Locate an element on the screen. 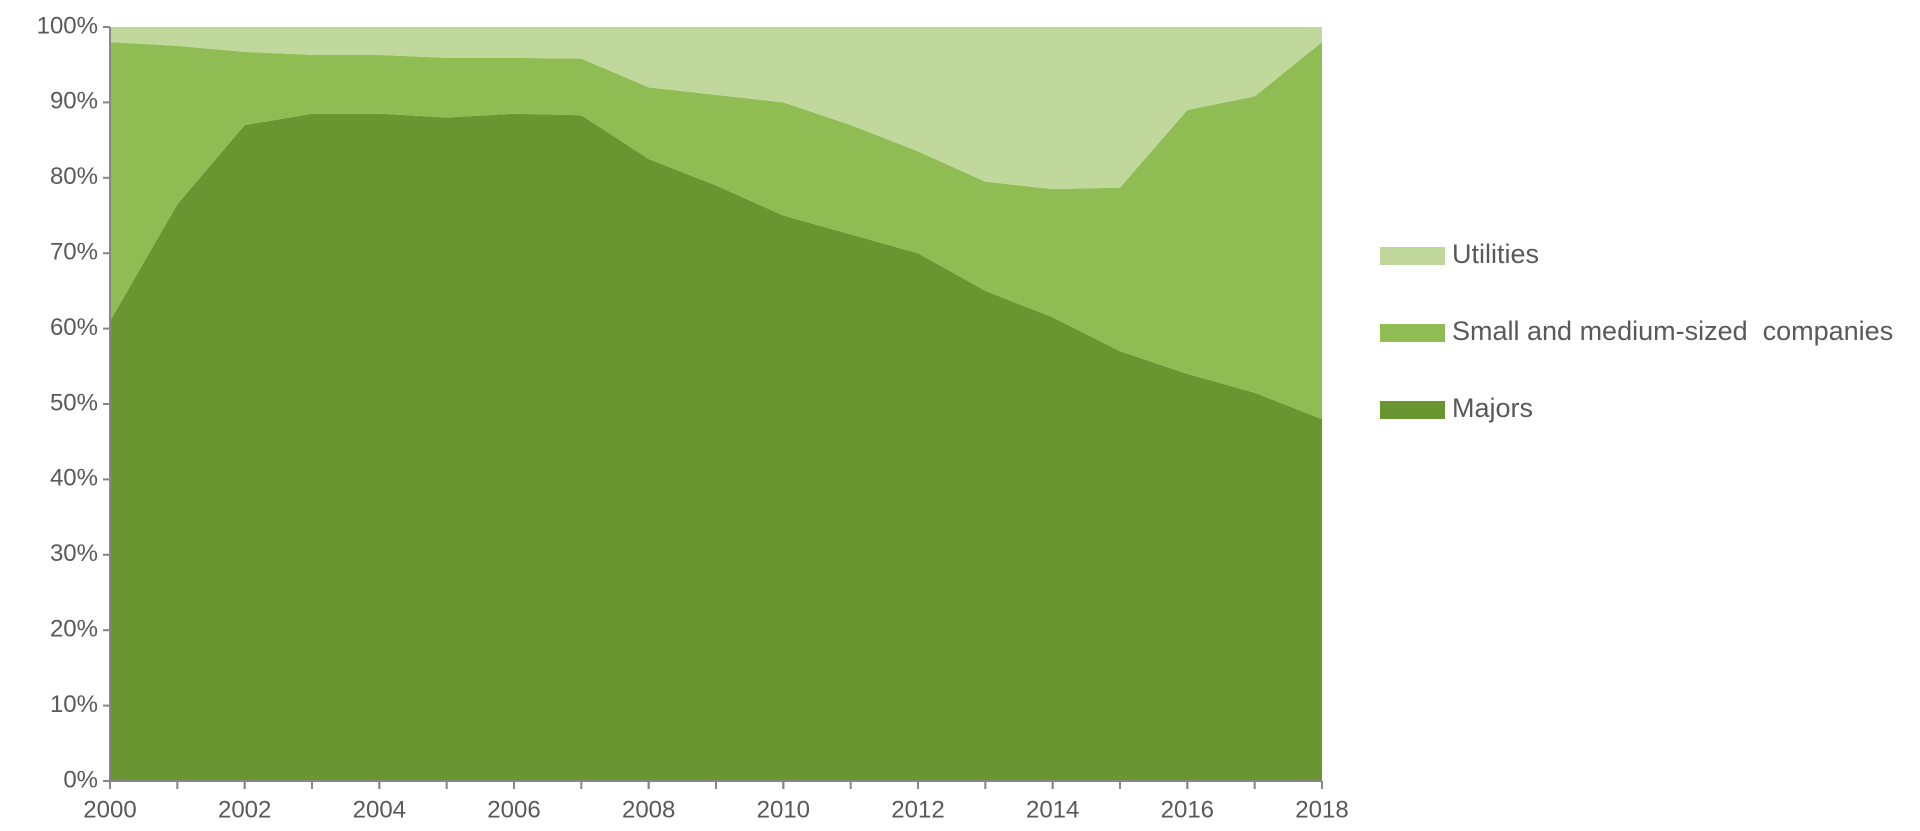  x-tick-label: 2016 is located at coordinates (1187, 809).